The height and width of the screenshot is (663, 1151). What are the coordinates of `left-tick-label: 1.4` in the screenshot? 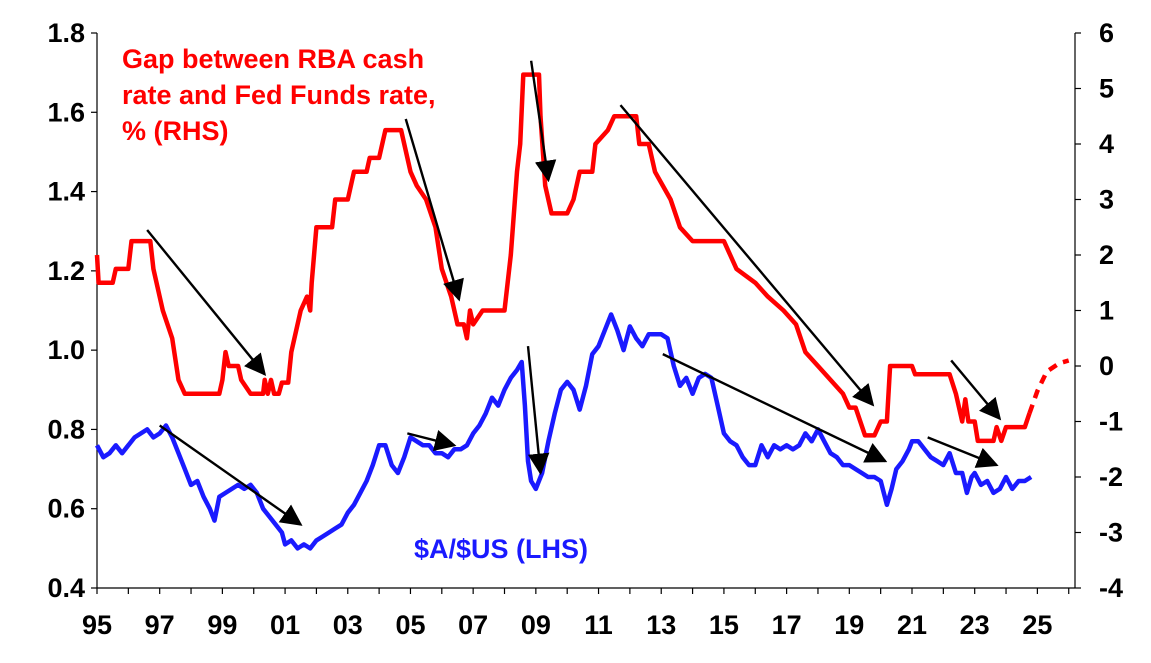 It's located at (66, 192).